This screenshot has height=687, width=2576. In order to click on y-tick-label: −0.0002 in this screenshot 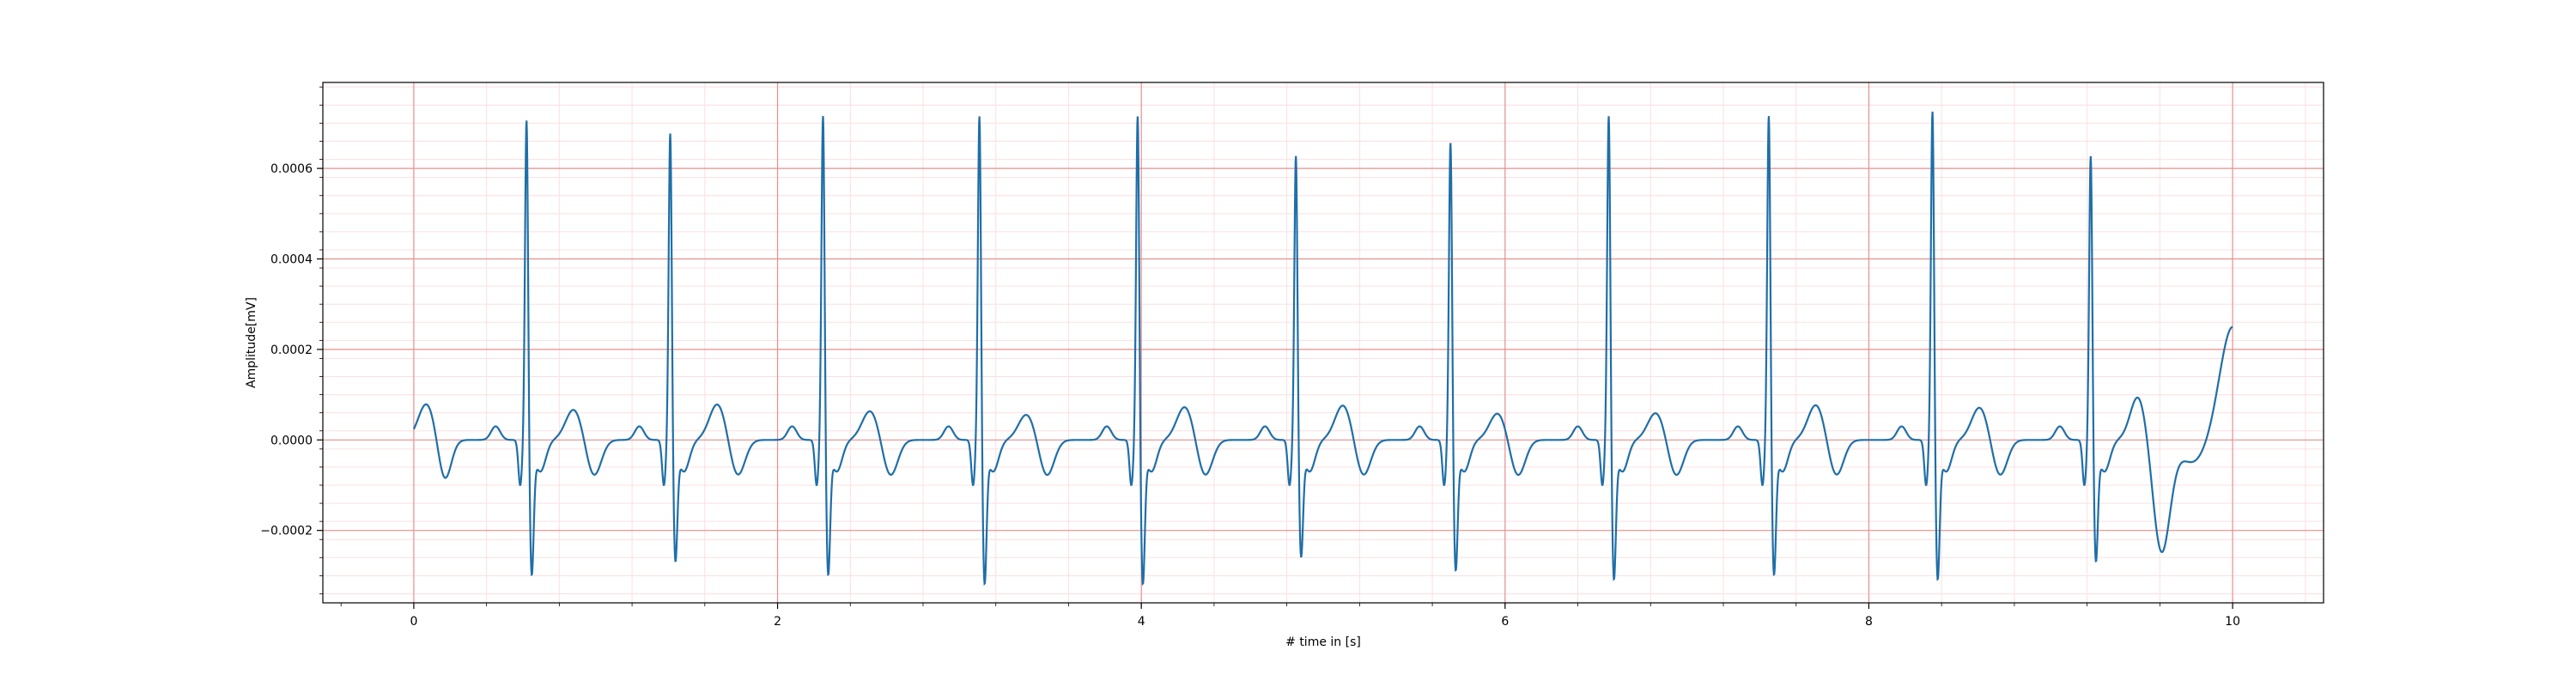, I will do `click(286, 531)`.